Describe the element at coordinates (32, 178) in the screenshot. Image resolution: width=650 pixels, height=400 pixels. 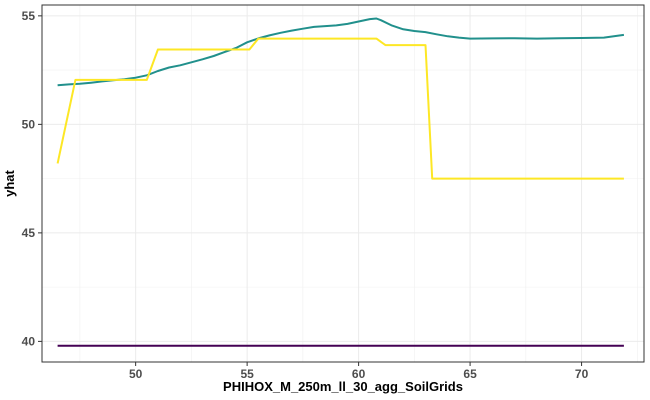
I see `y-axis-ticks: 40 45 50 55` at that location.